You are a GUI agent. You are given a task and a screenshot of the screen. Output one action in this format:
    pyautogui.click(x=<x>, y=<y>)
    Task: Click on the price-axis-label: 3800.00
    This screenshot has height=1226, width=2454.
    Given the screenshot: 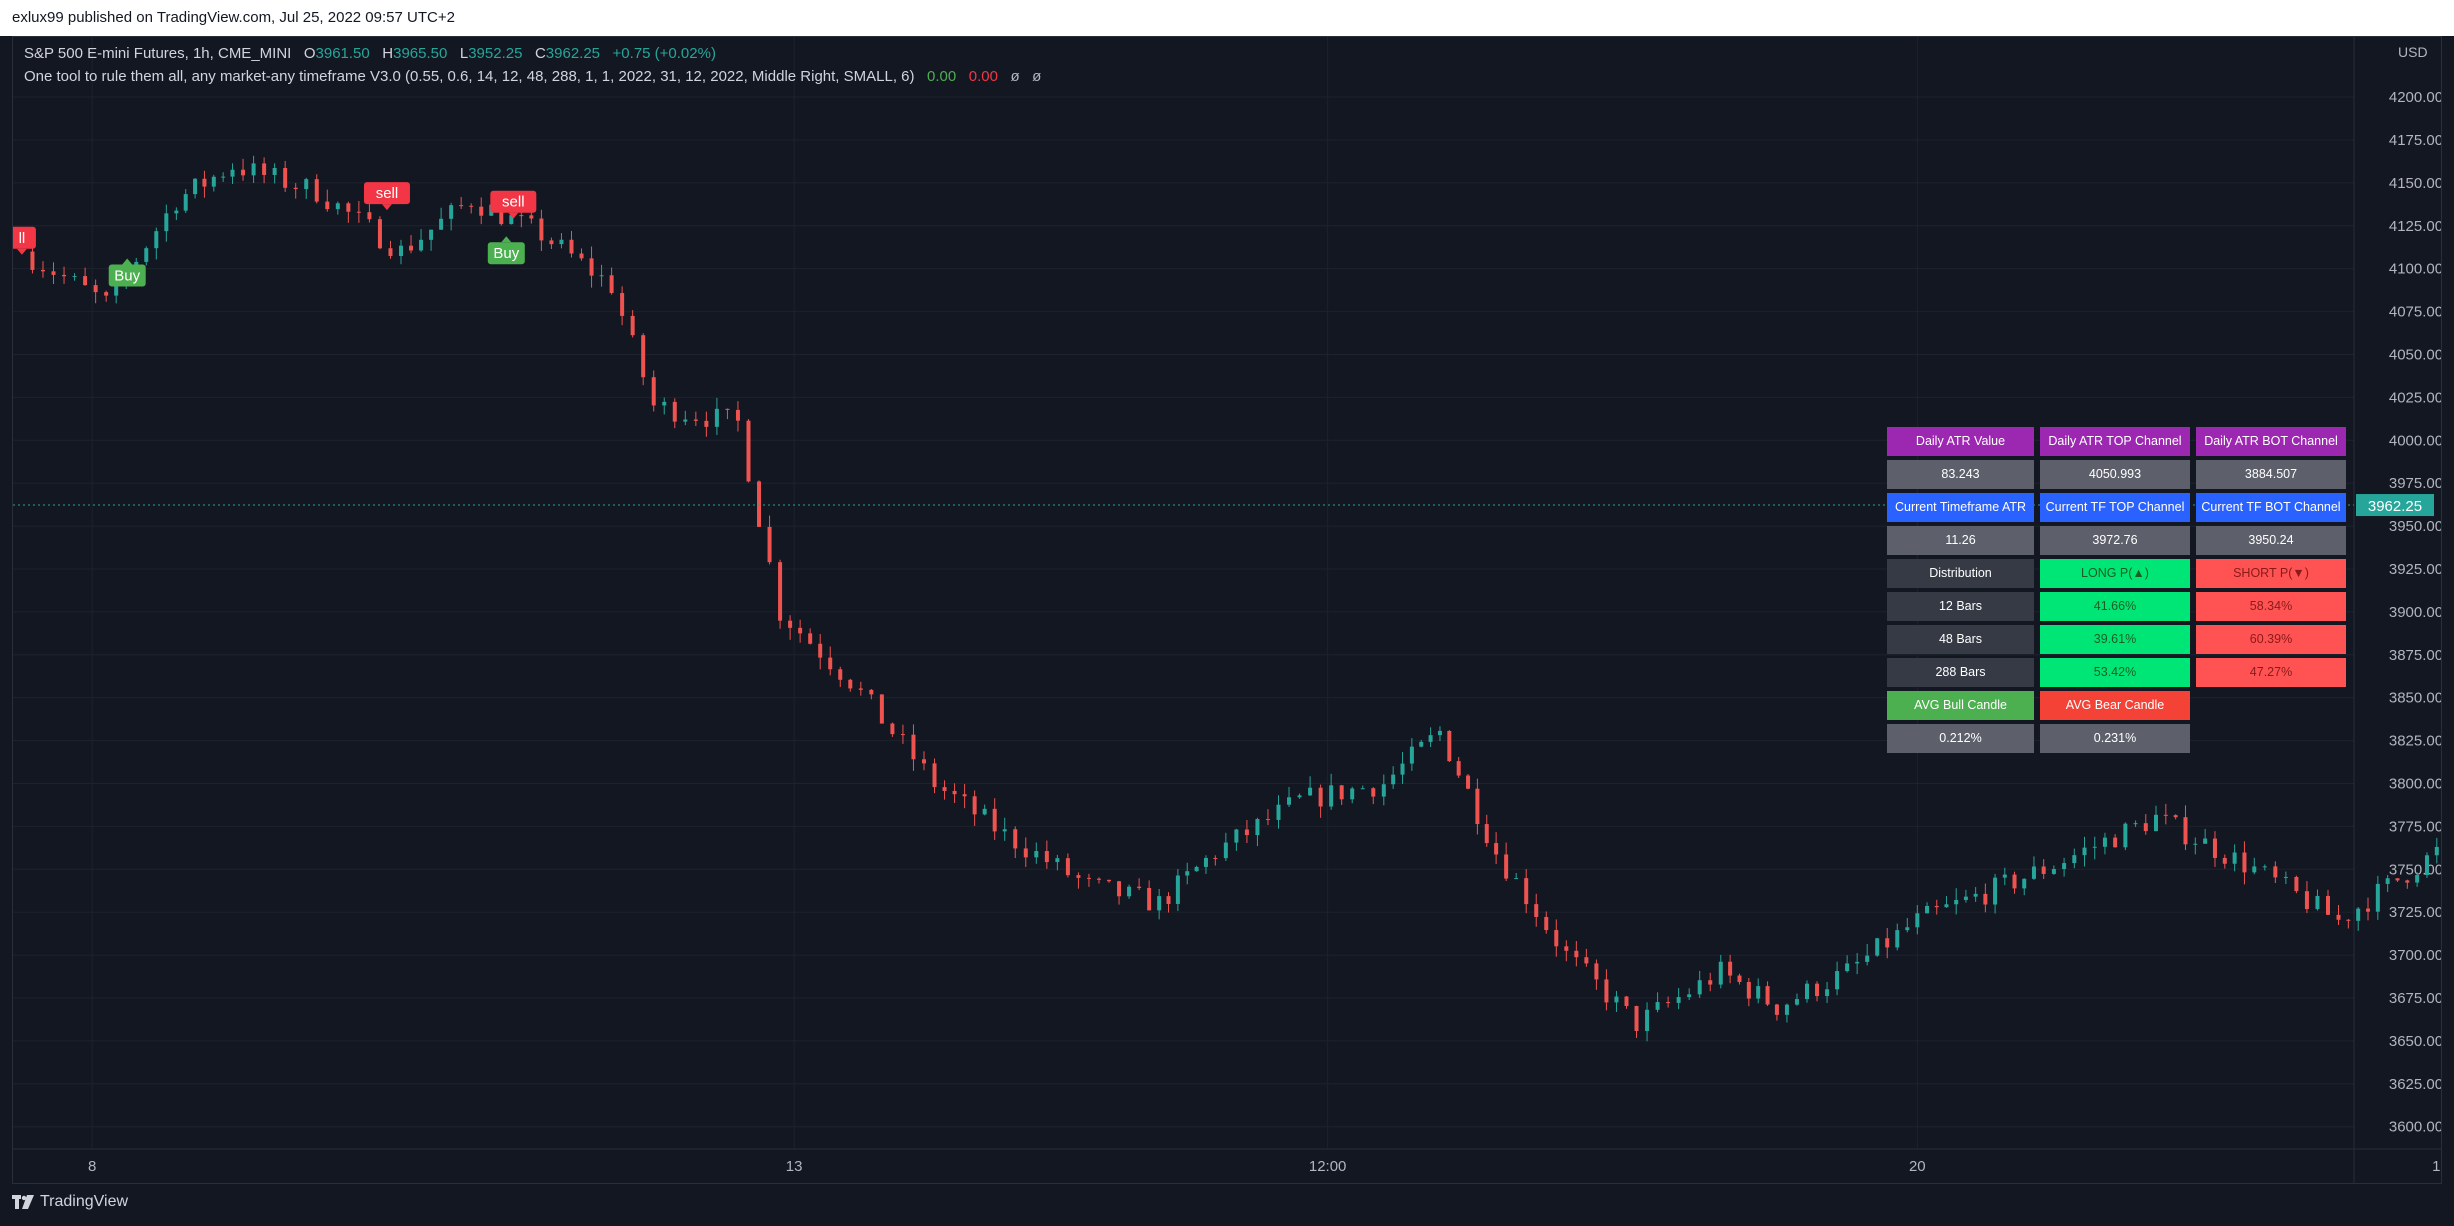 What is the action you would take?
    pyautogui.click(x=2415, y=783)
    